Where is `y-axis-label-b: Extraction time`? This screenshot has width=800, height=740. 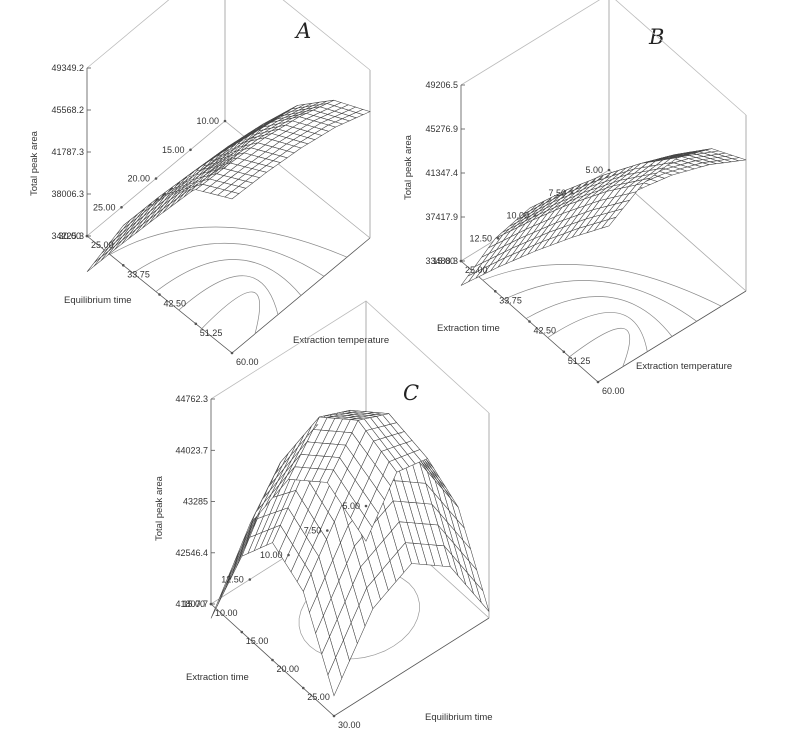
y-axis-label-b: Extraction time is located at coordinates (468, 328).